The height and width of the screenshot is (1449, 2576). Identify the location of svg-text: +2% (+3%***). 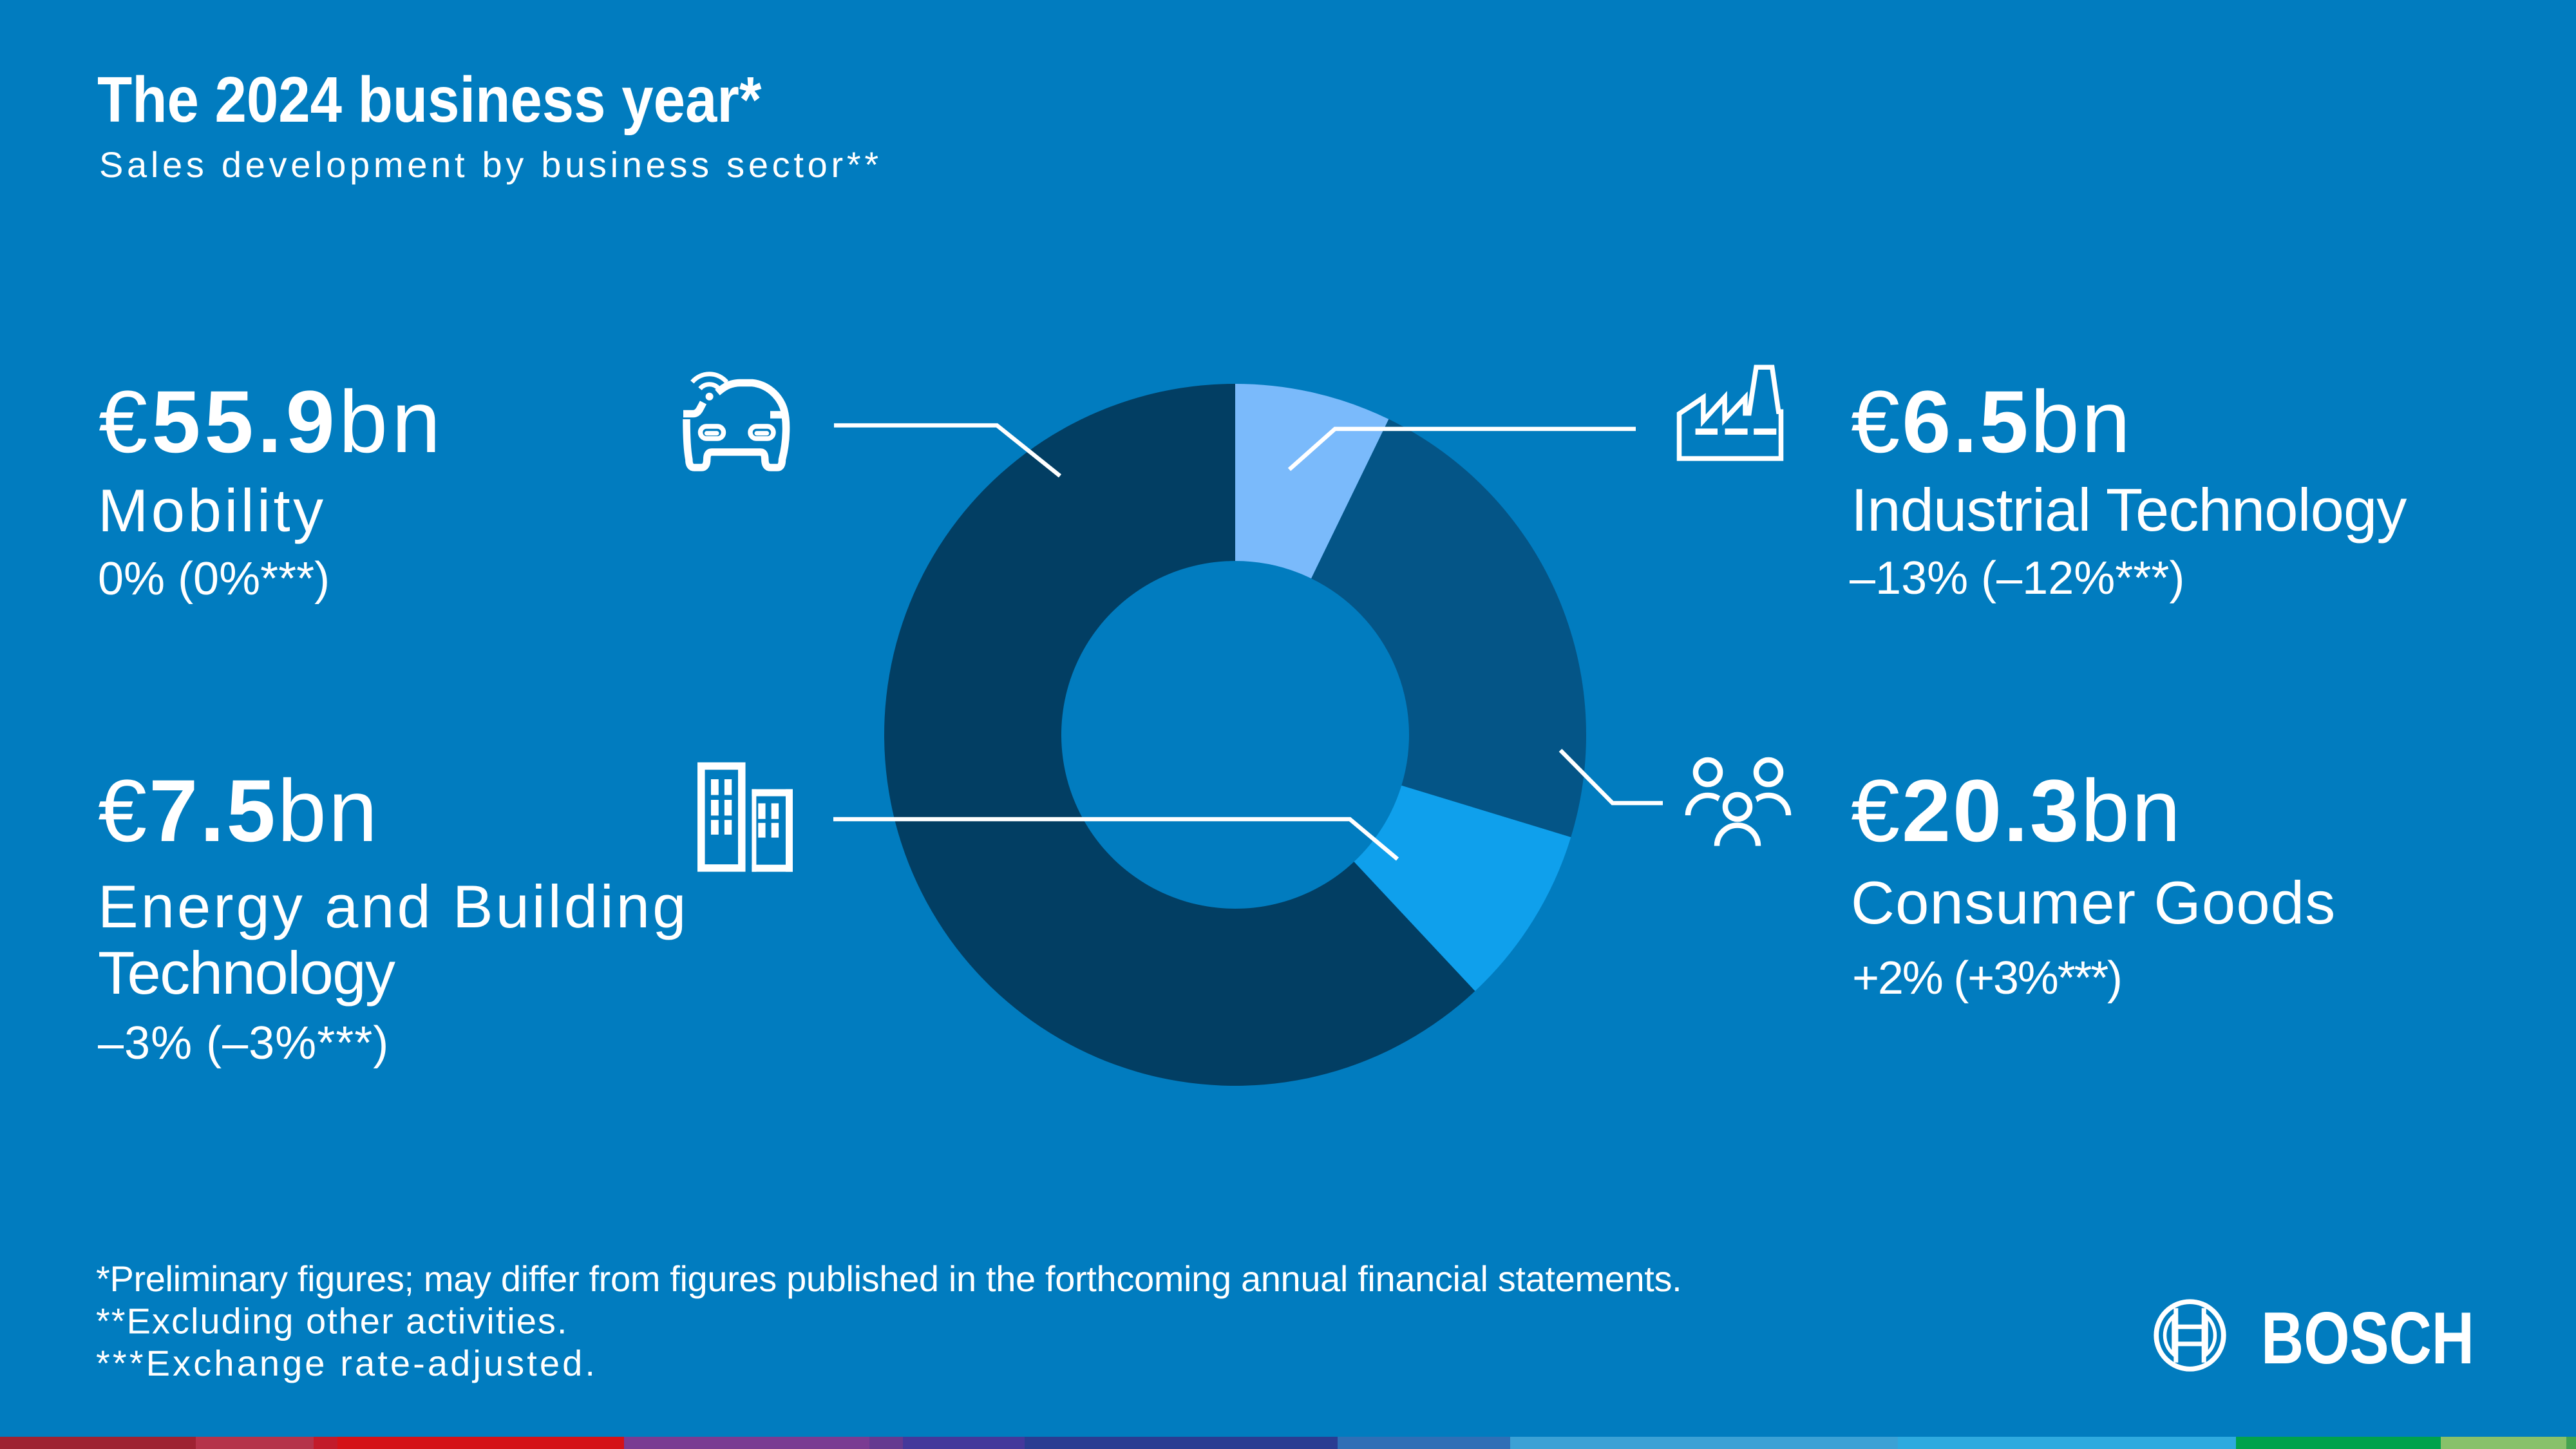
(1987, 978).